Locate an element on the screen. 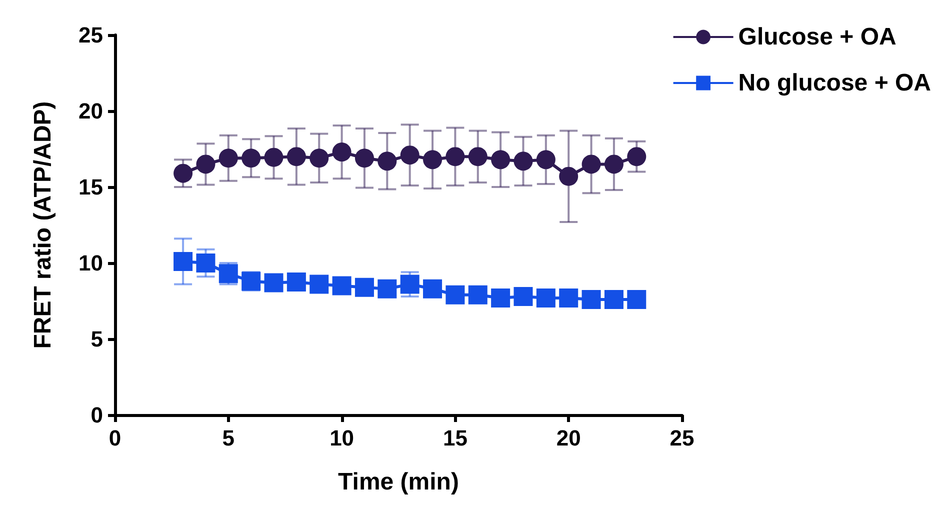  y-tick-label: 10 is located at coordinates (90, 263).